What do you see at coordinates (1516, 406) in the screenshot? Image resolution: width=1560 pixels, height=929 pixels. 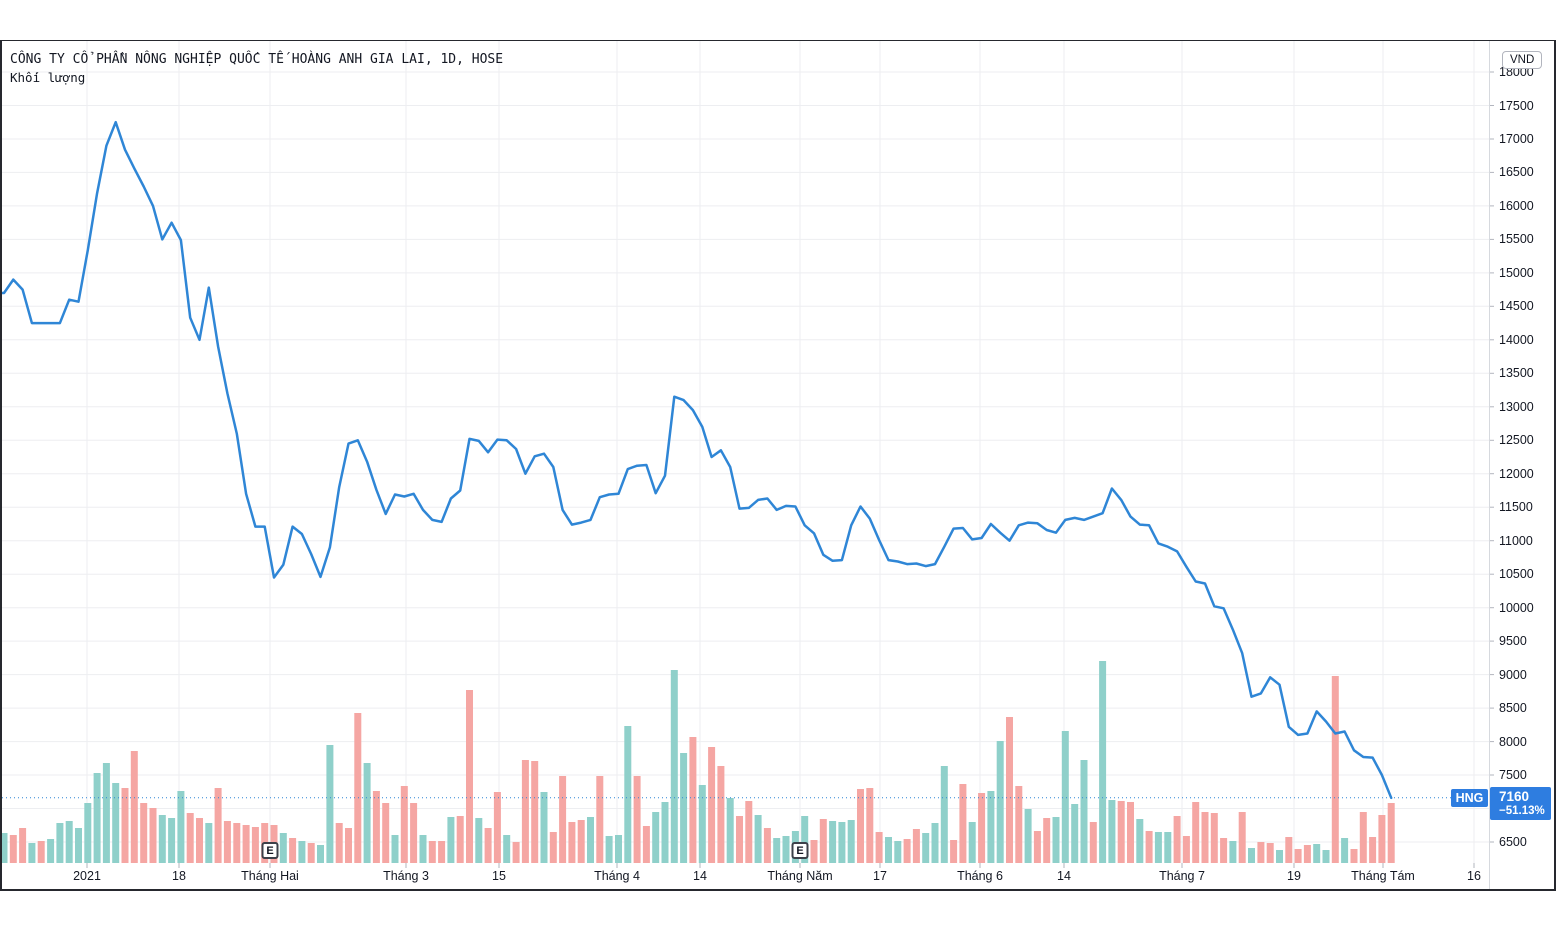 I see `price-axis-label: 13000` at bounding box center [1516, 406].